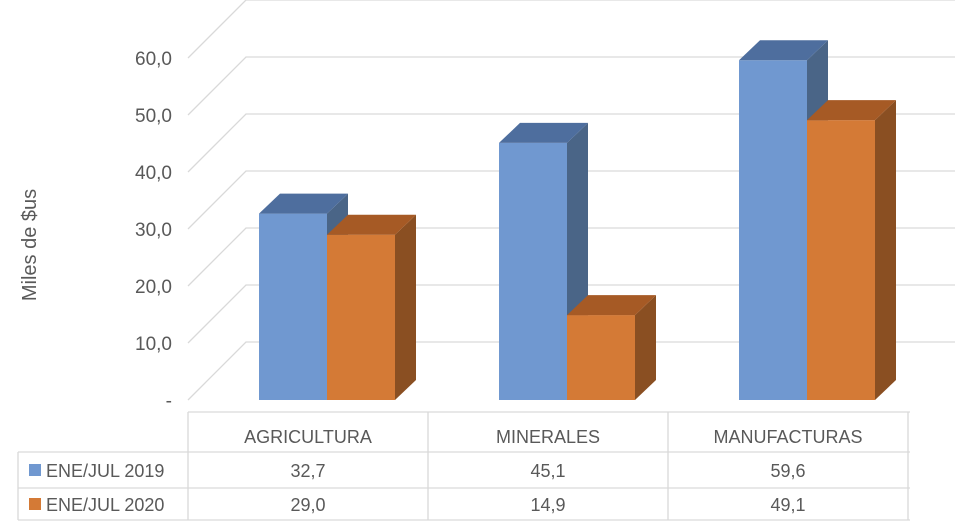 The image size is (955, 527). Describe the element at coordinates (105, 505) in the screenshot. I see `legend-label: ENE/JUL 2020` at that location.